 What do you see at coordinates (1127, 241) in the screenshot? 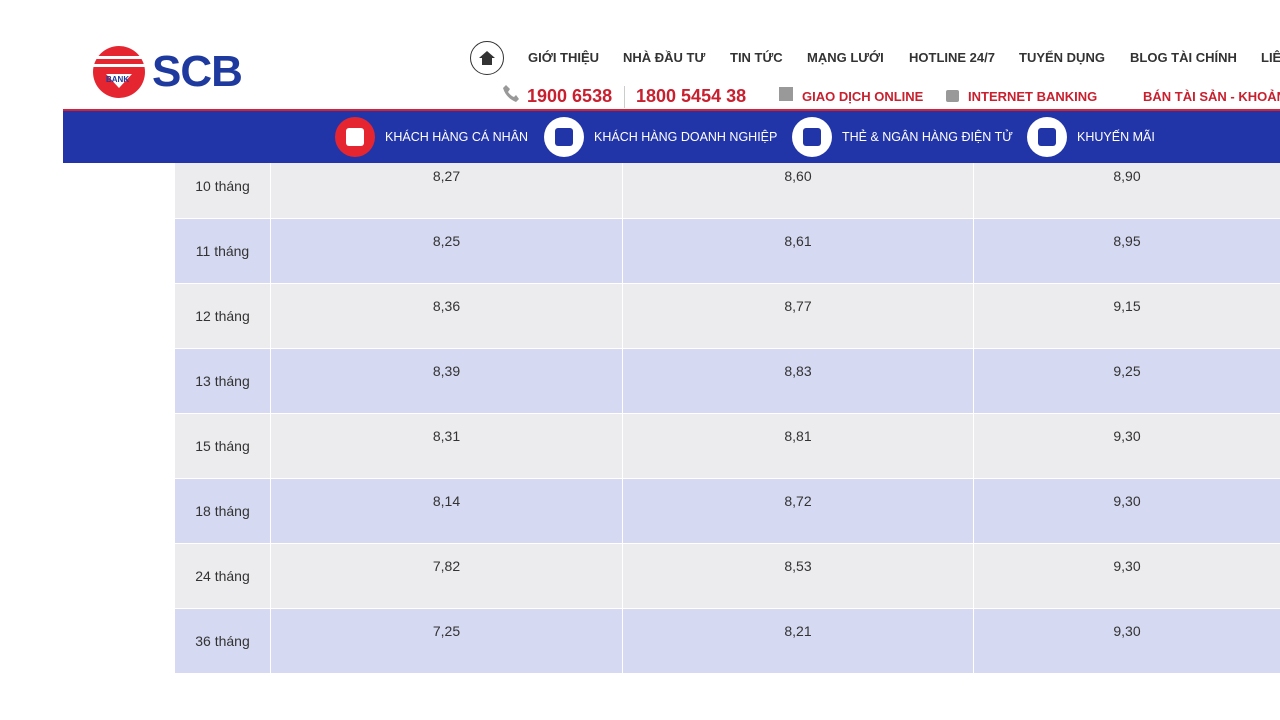
I see `rate-value: 8,95` at bounding box center [1127, 241].